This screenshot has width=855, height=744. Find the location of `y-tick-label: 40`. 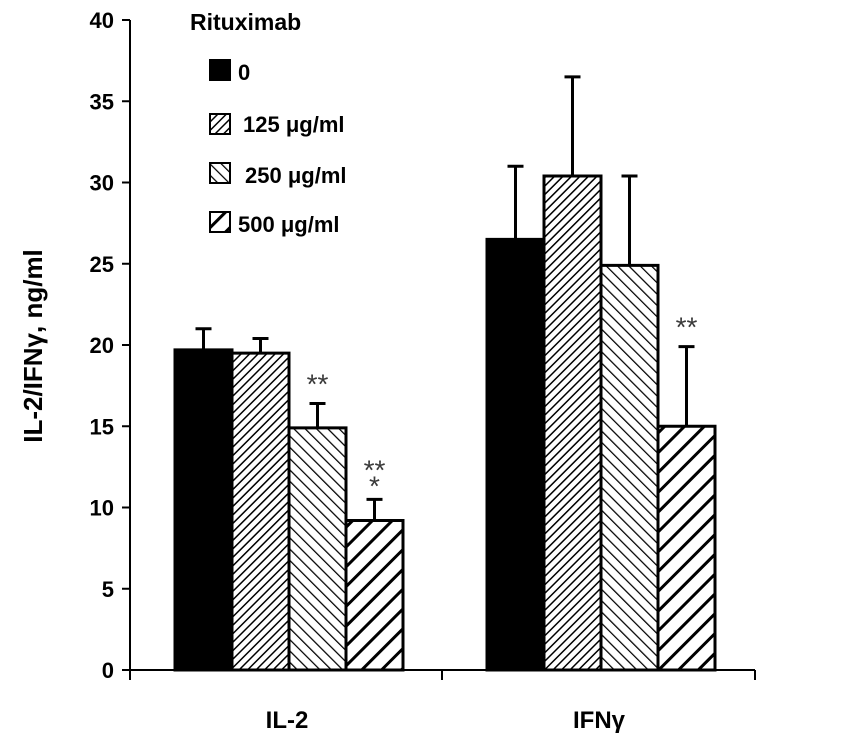

y-tick-label: 40 is located at coordinates (102, 20).